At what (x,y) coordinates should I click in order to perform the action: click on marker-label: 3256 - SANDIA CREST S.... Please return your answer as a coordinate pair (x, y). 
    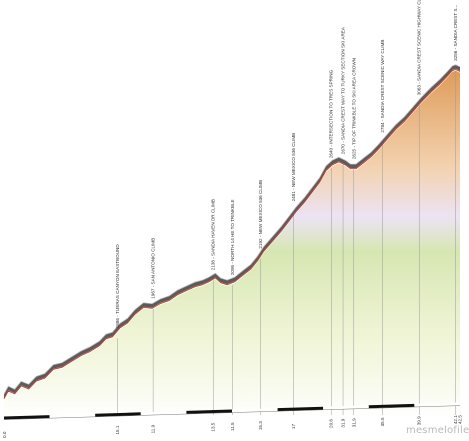
    Looking at the image, I should click on (455, 33).